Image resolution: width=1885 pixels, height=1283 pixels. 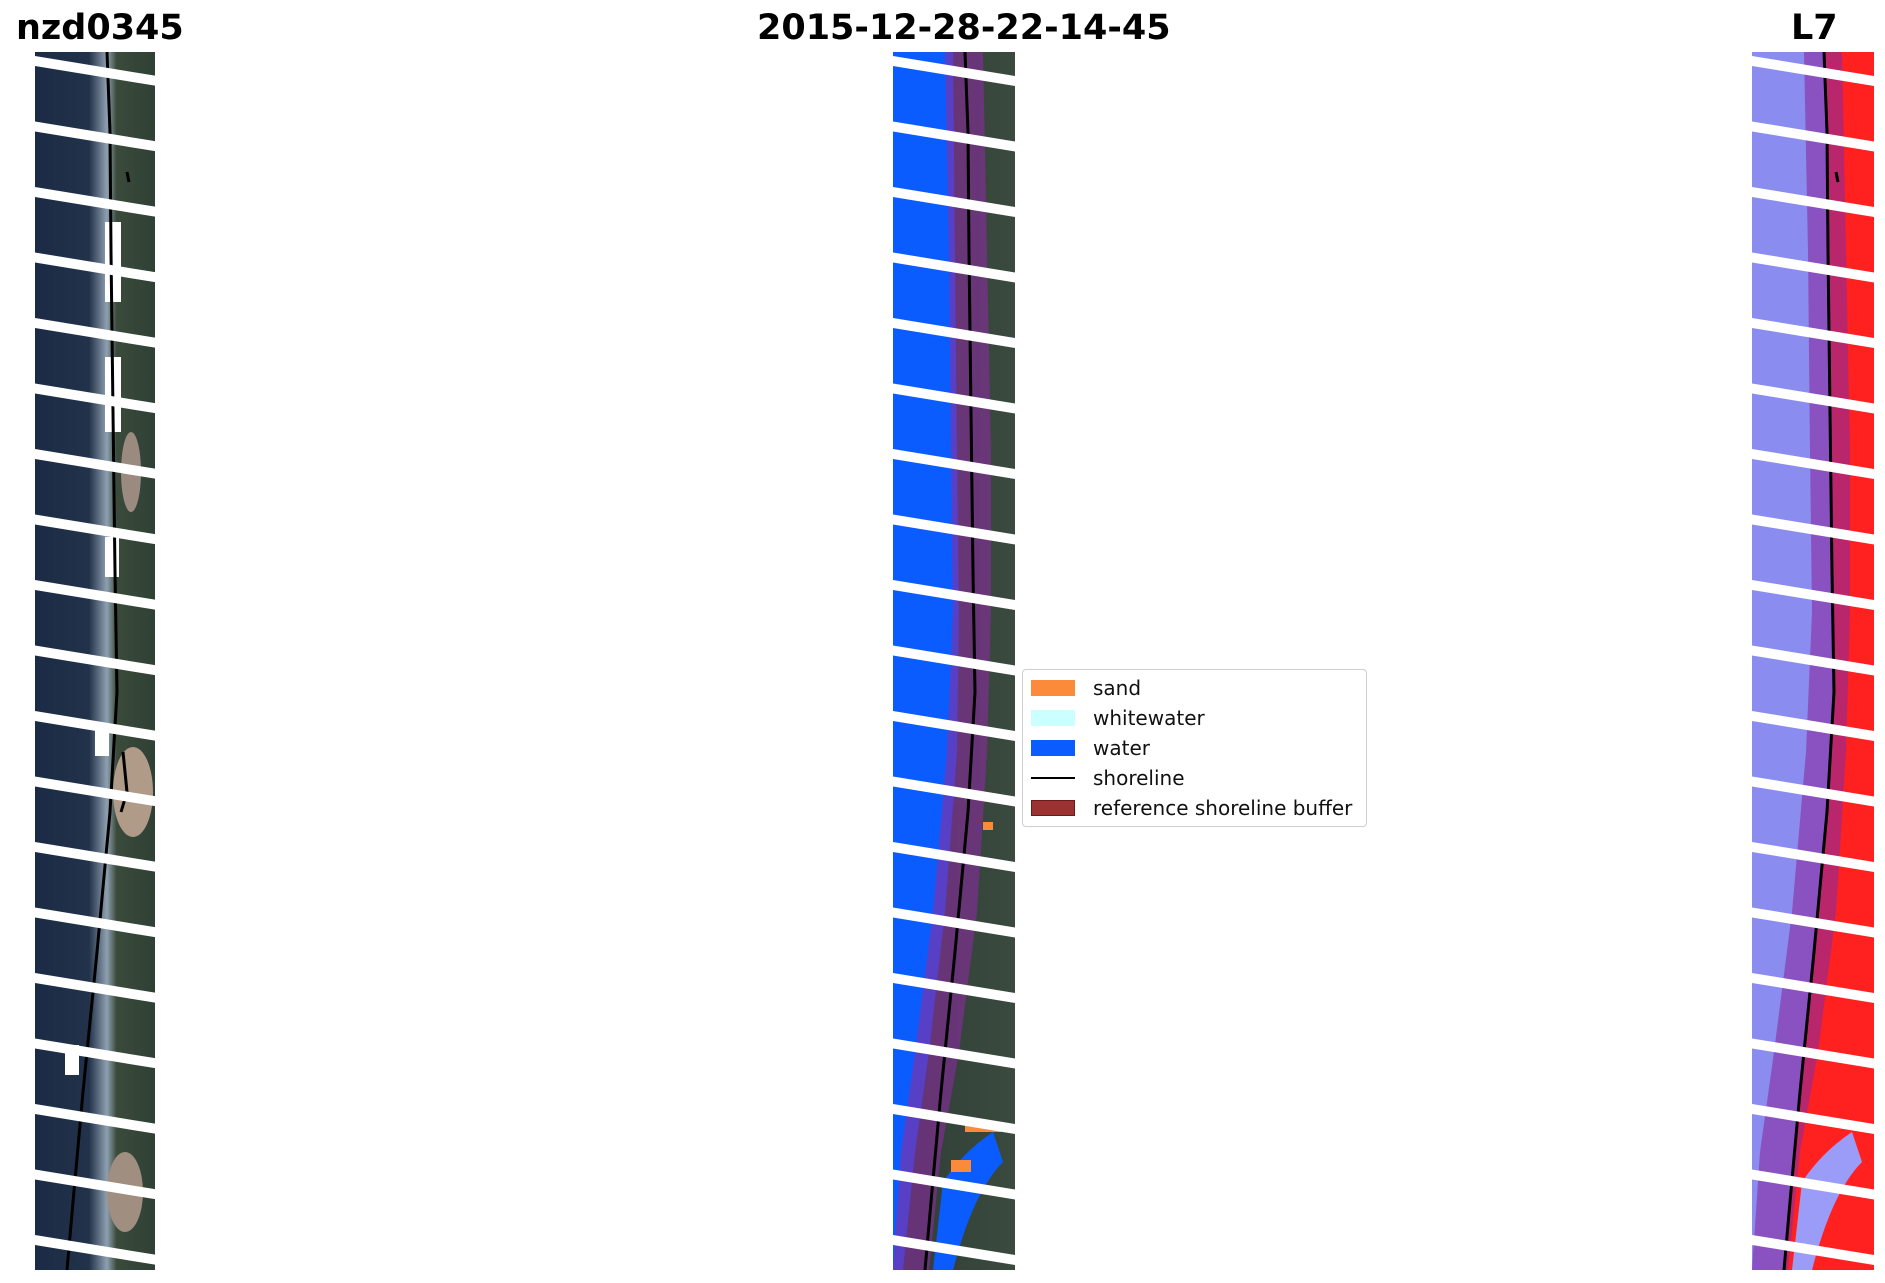 What do you see at coordinates (964, 28) in the screenshot?
I see `date-title: 2015-12-28-22-14-45` at bounding box center [964, 28].